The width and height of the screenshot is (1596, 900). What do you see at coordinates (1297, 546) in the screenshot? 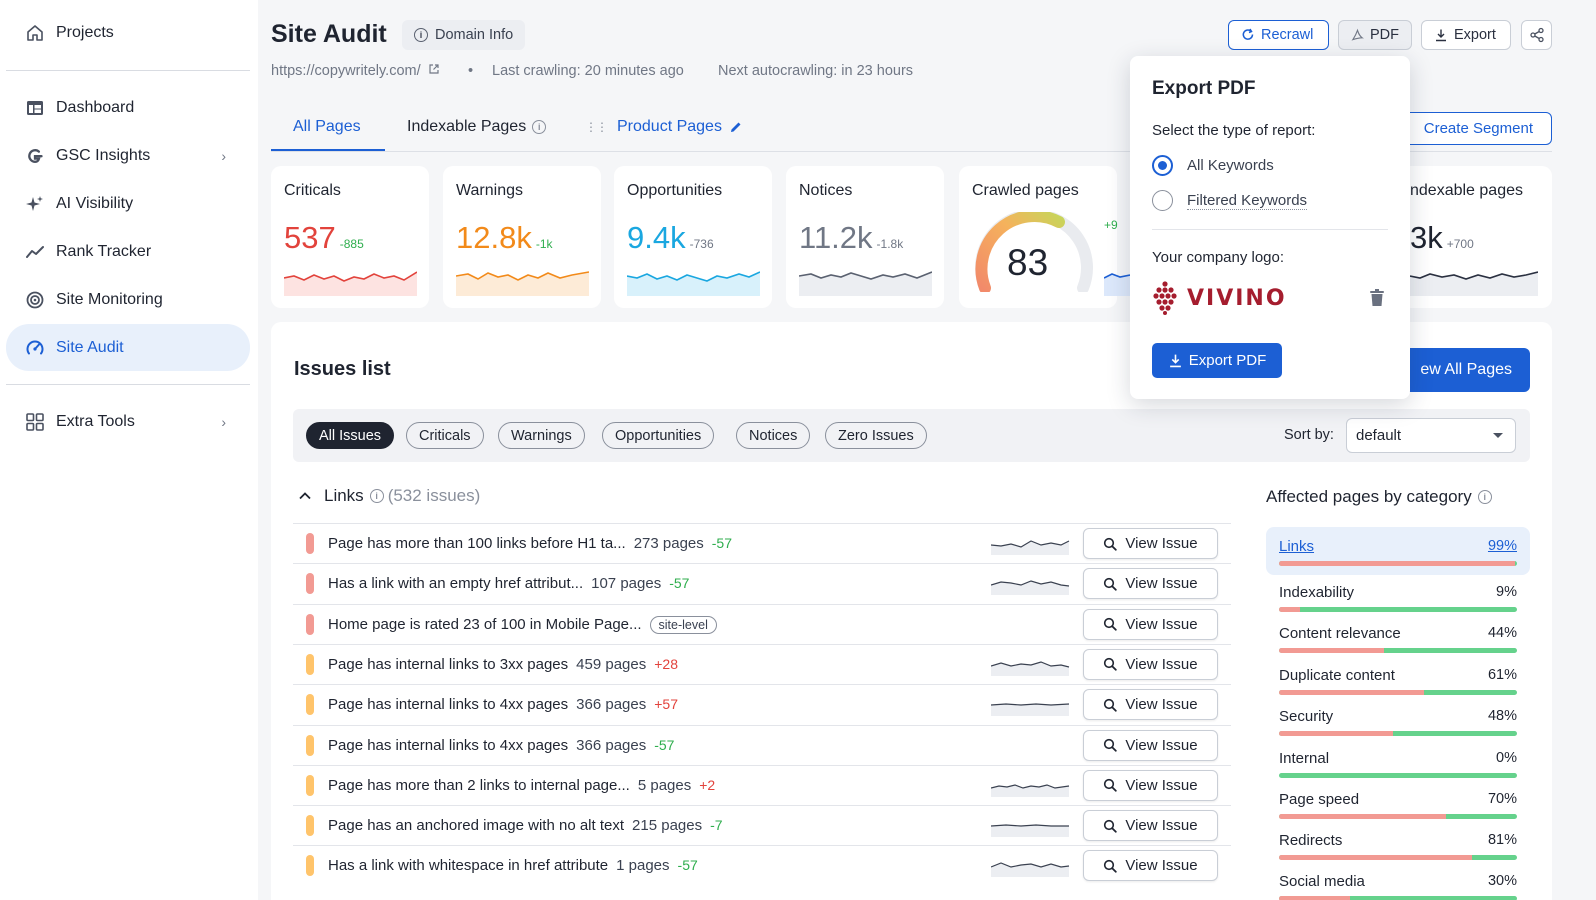
I see `category-label: Links` at bounding box center [1297, 546].